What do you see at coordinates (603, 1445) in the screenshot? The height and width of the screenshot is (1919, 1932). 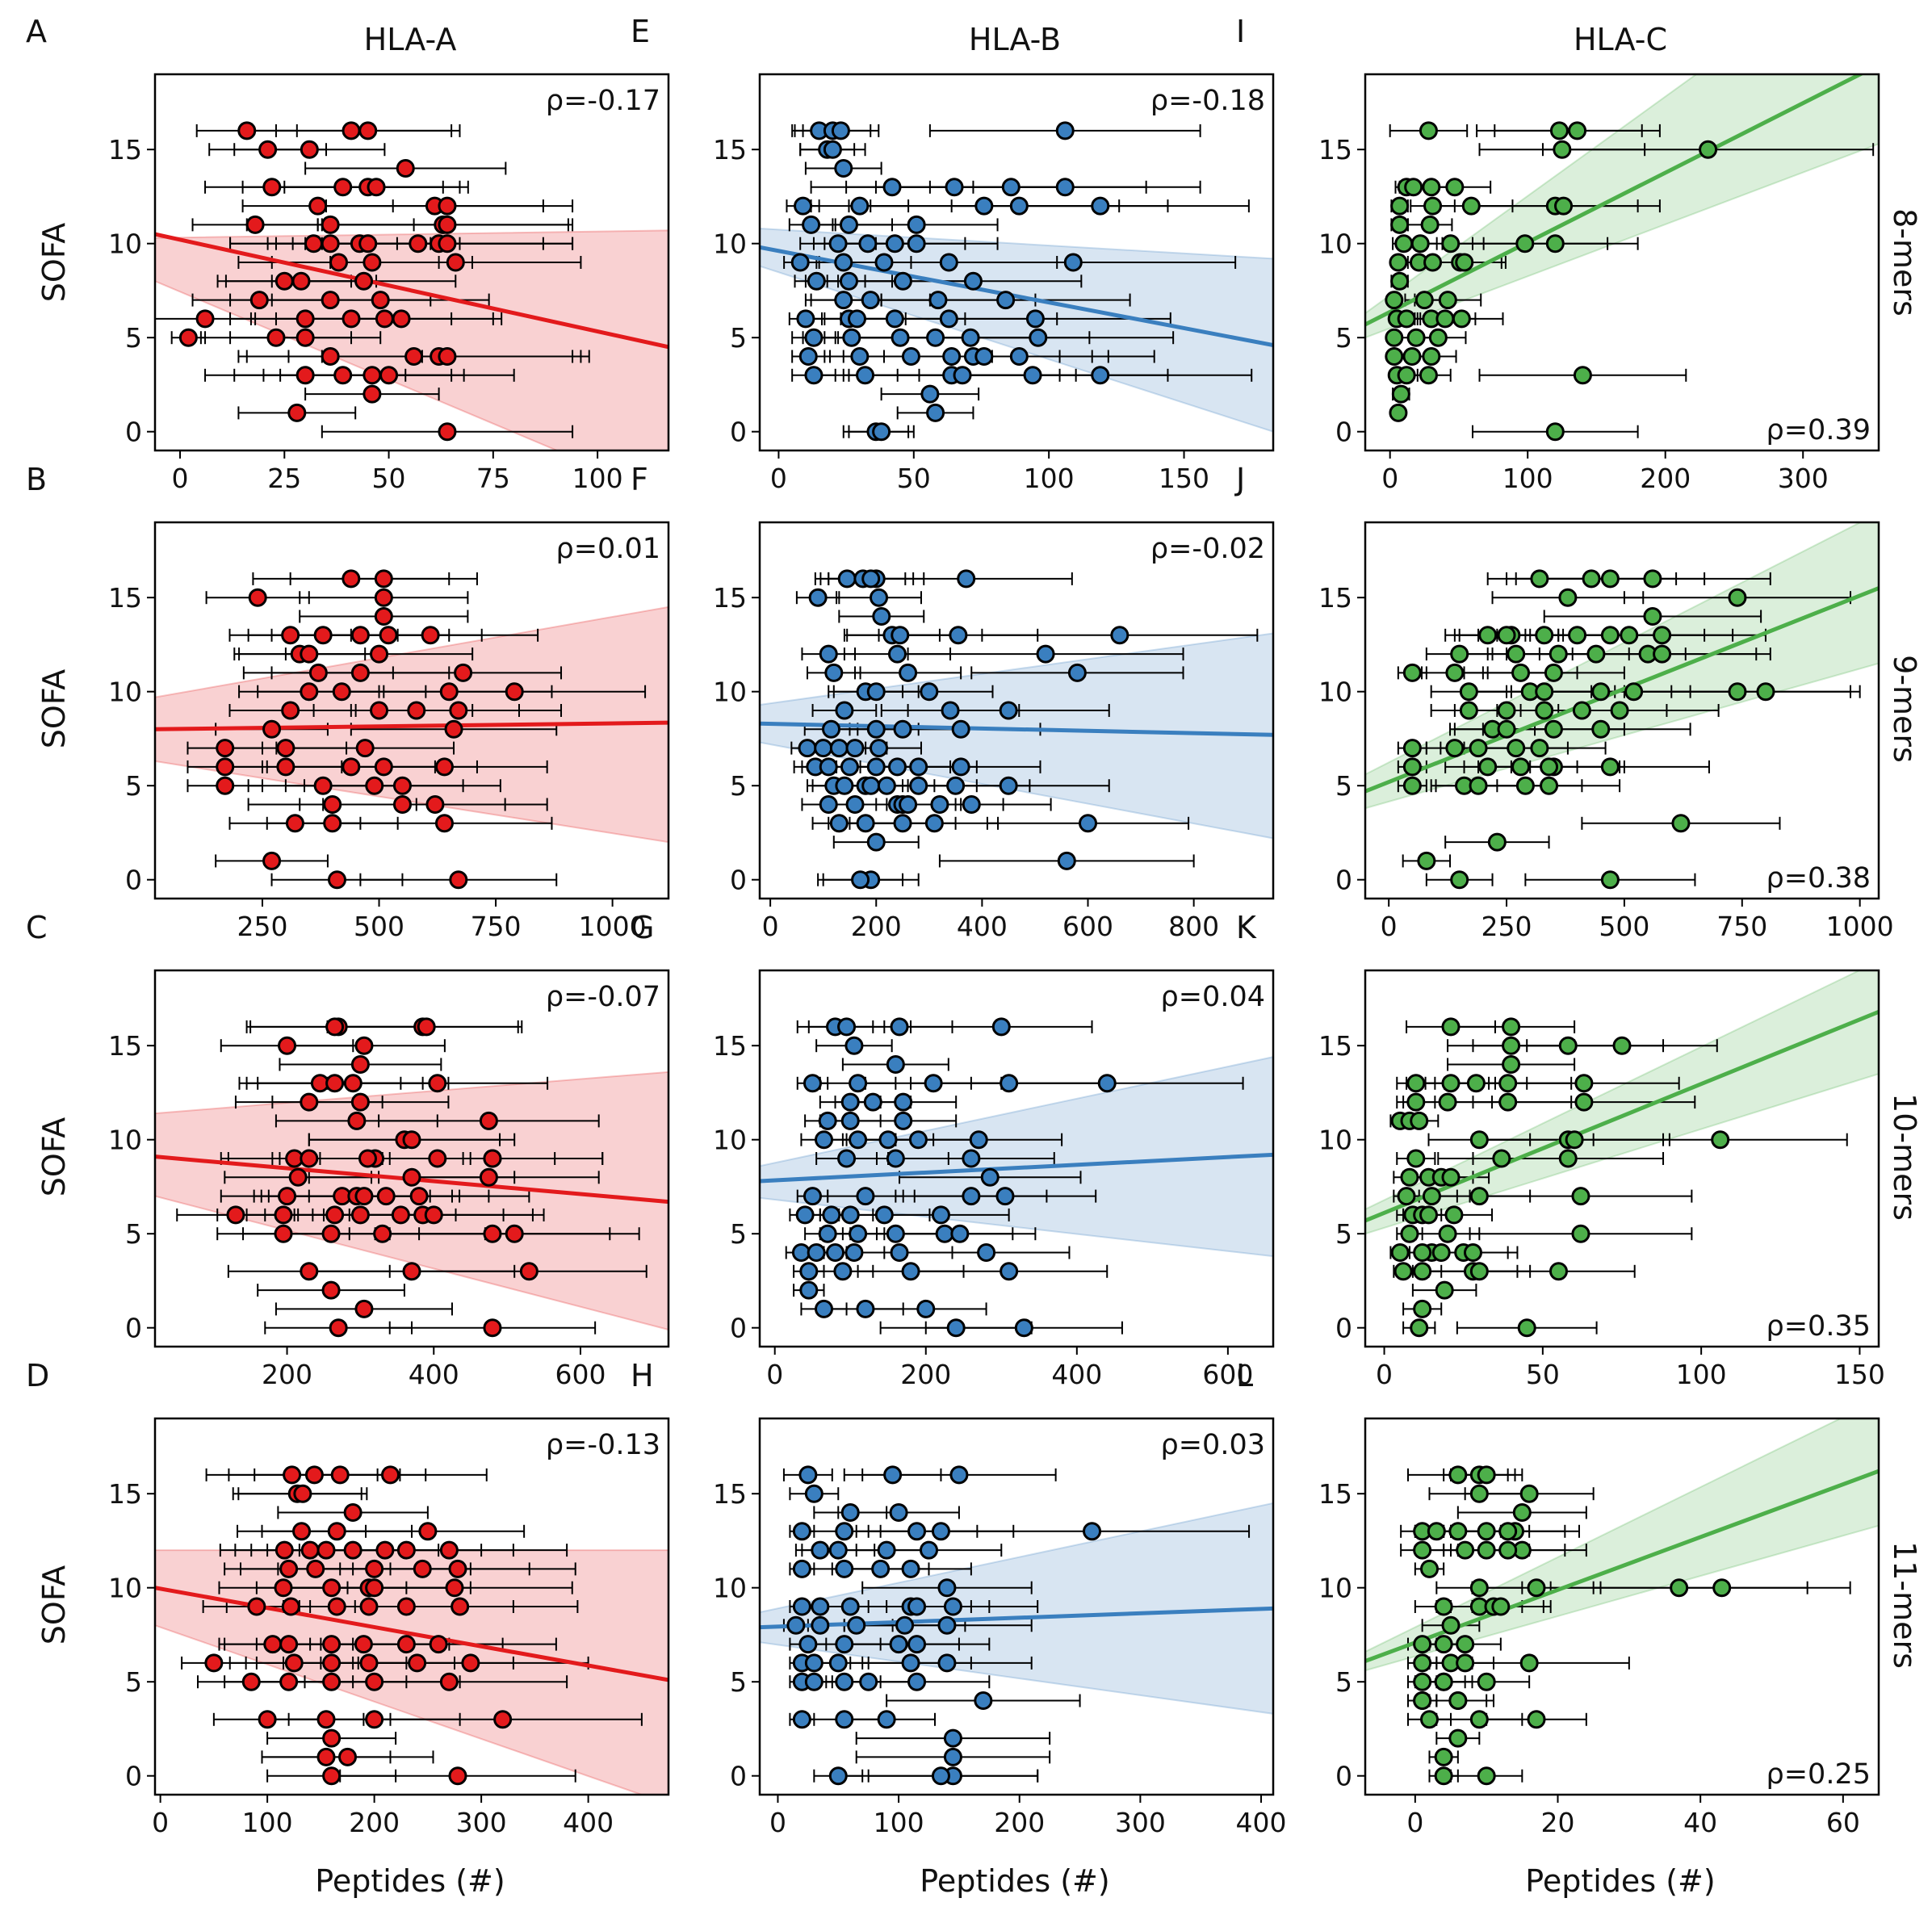 I see `rho-annotation: ρ=-0.13` at bounding box center [603, 1445].